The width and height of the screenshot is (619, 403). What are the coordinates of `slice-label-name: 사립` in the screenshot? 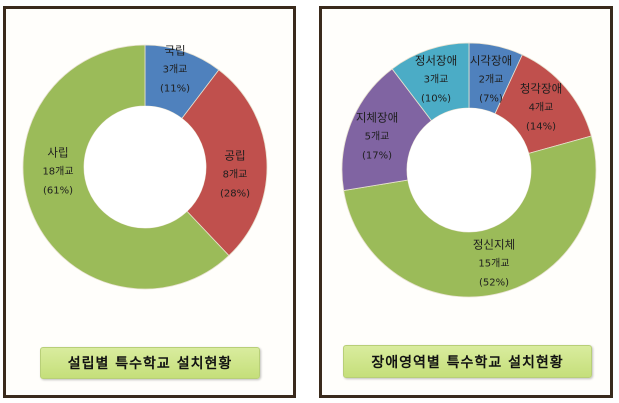 It's located at (58, 152).